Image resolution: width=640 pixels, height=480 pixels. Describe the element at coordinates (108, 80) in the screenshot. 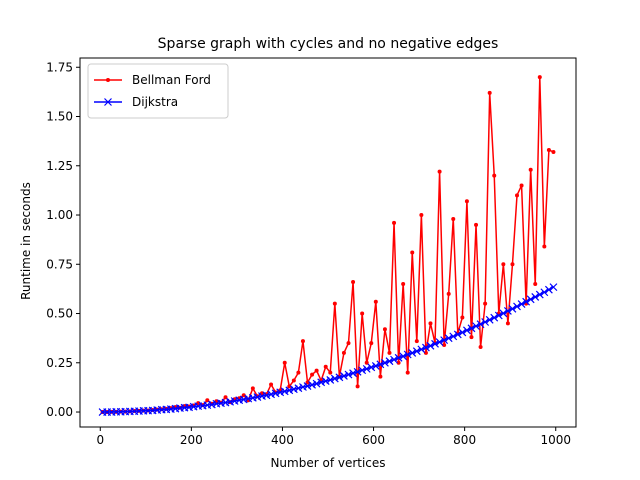

I see `legend-marker` at that location.